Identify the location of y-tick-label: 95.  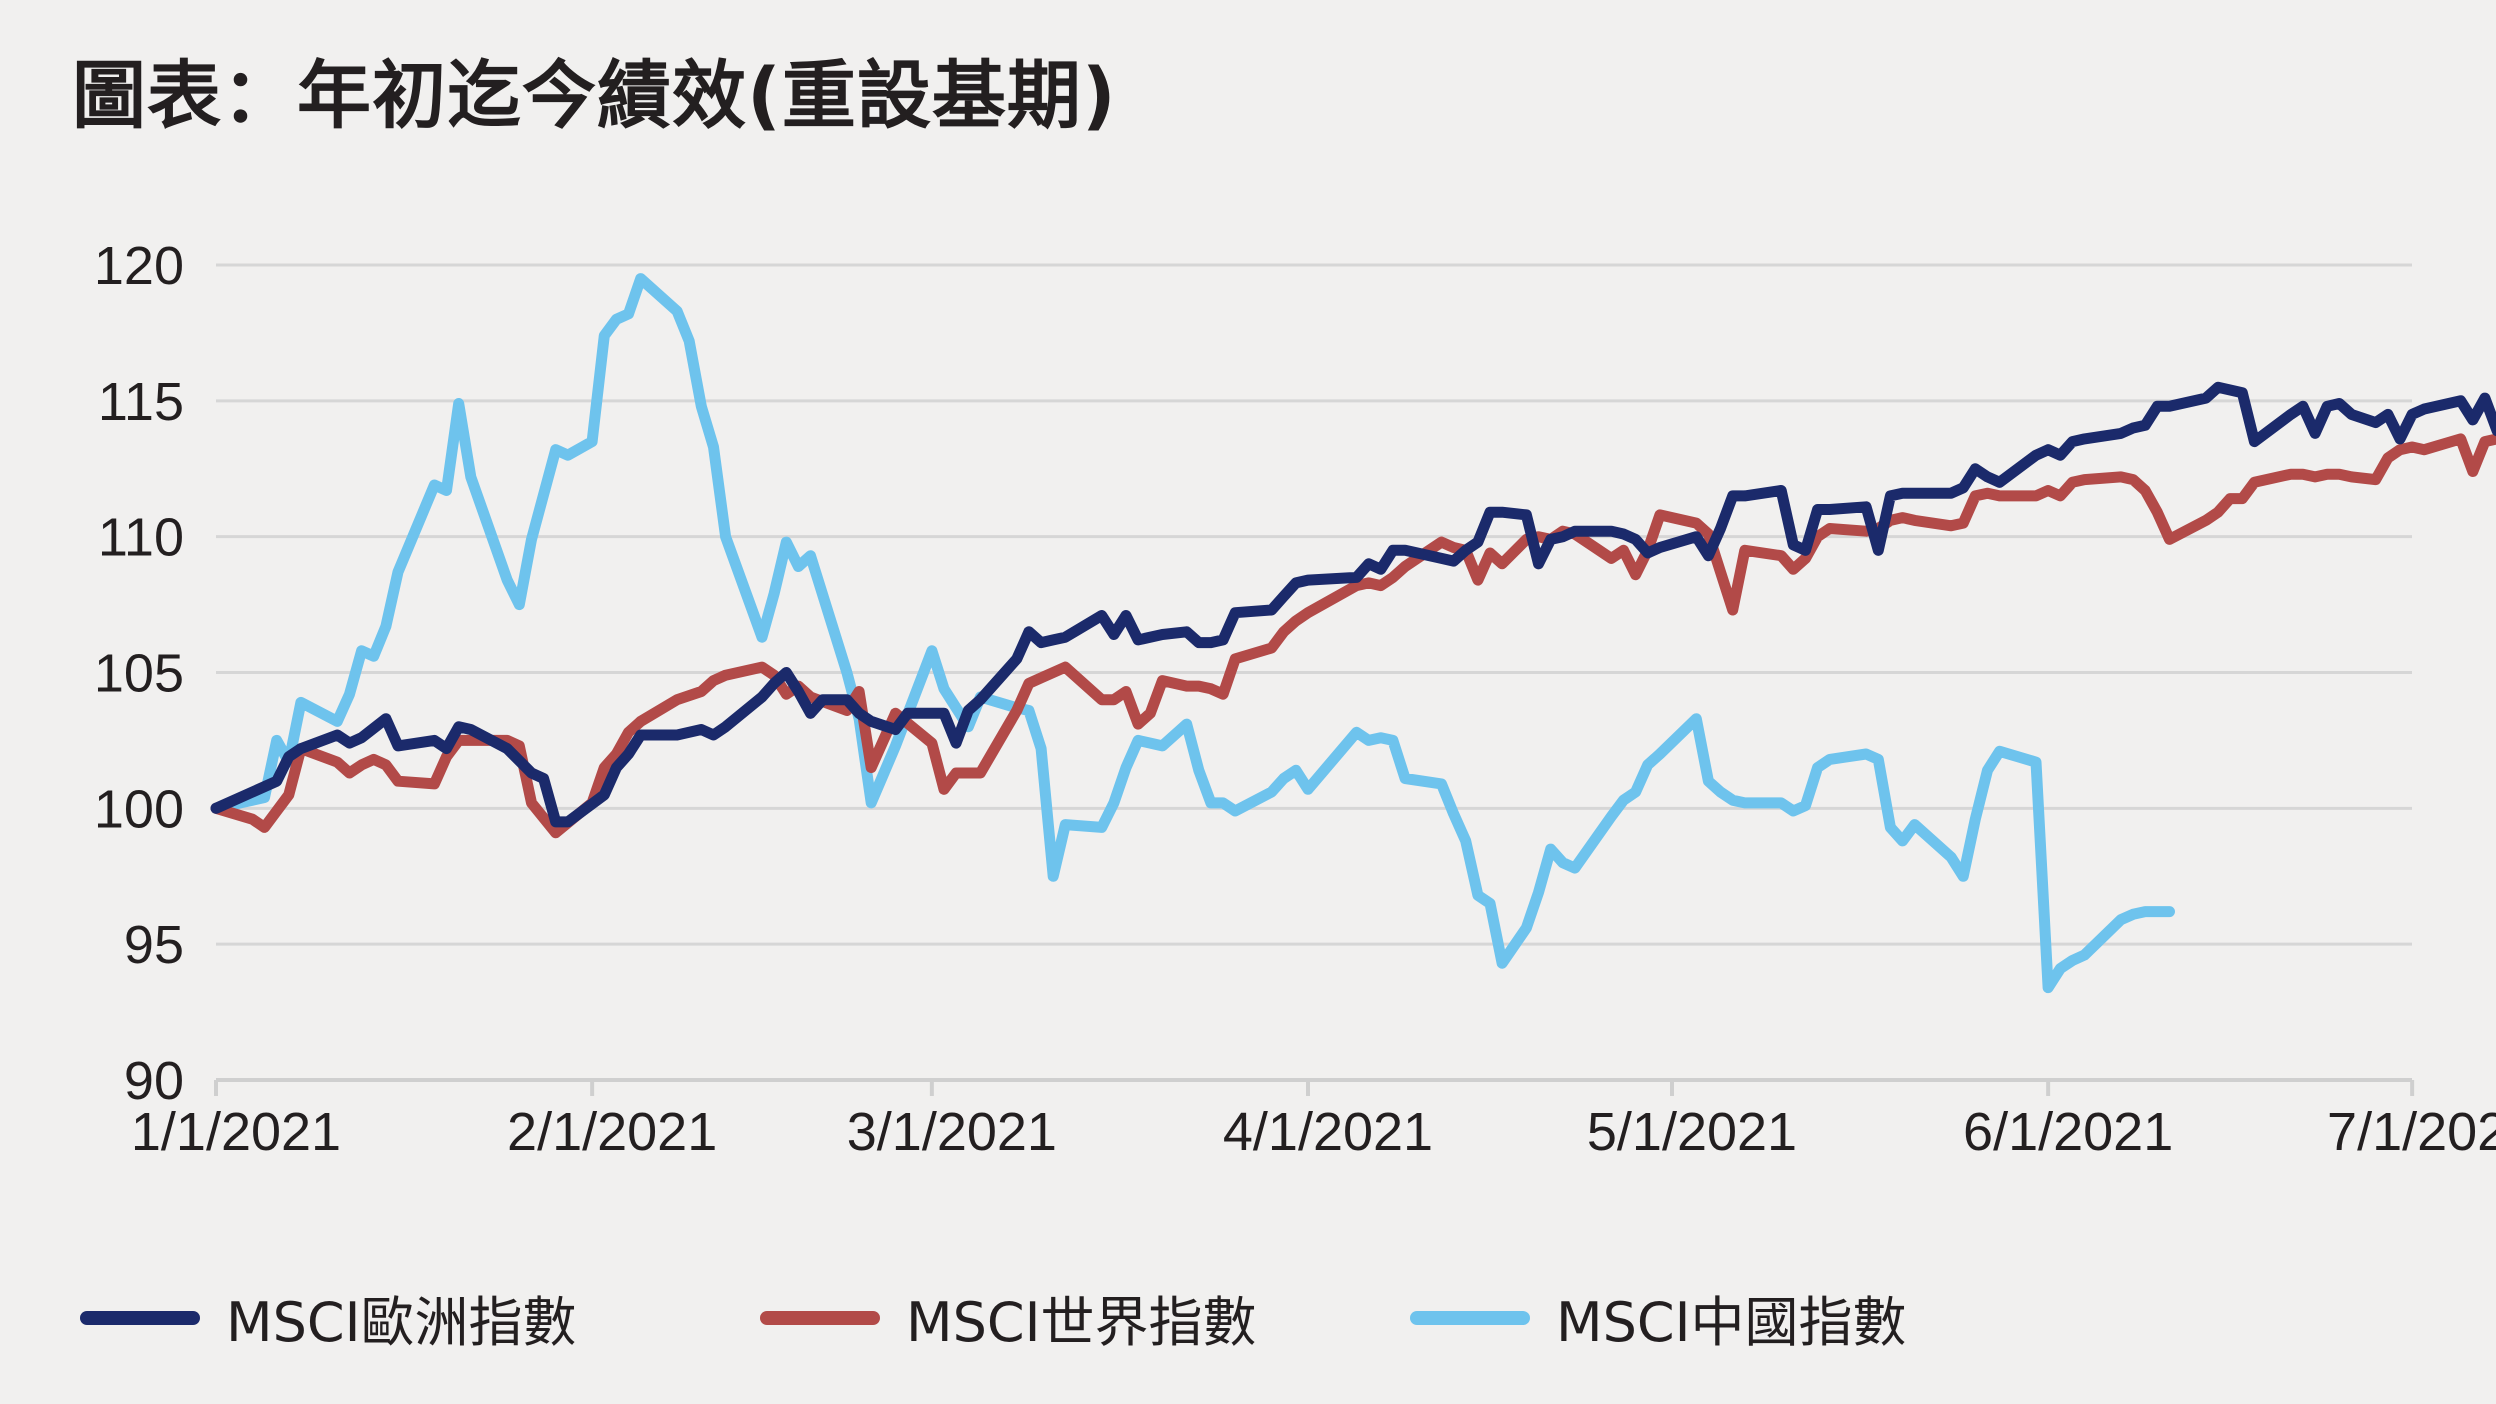
(154, 945).